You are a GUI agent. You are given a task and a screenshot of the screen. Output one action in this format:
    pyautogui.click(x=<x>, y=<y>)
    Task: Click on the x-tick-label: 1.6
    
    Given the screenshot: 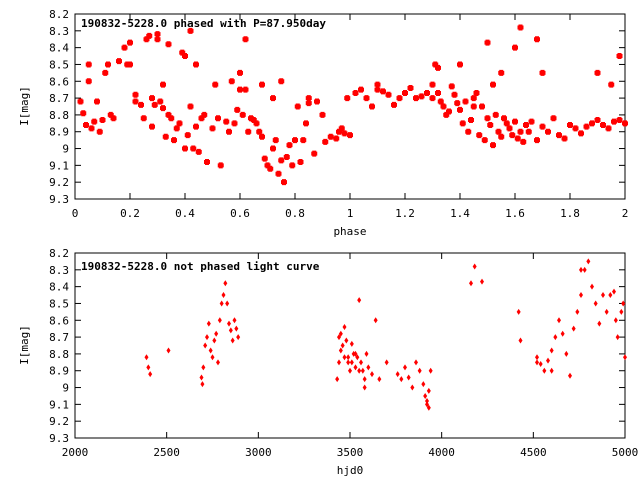 What is the action you would take?
    pyautogui.click(x=515, y=213)
    